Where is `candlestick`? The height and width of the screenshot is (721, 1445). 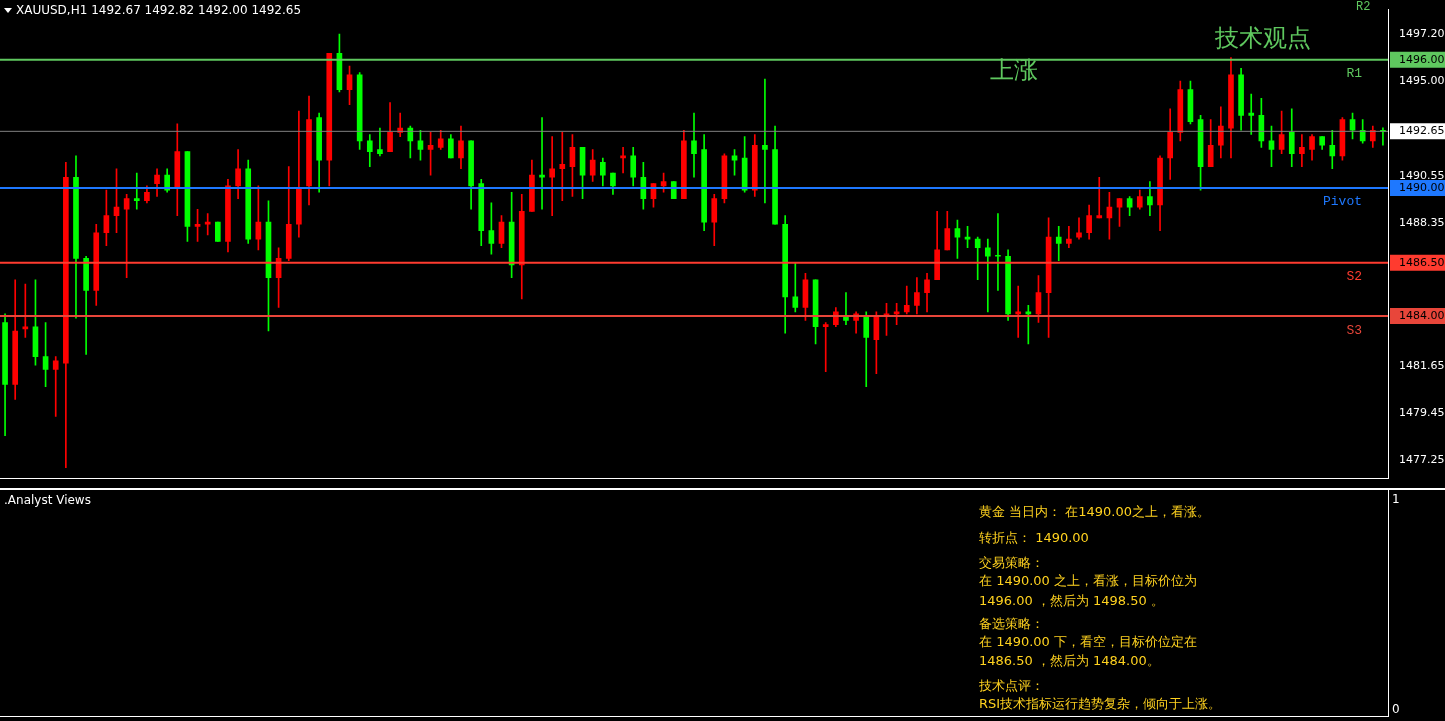
candlestick is located at coordinates (218, 231).